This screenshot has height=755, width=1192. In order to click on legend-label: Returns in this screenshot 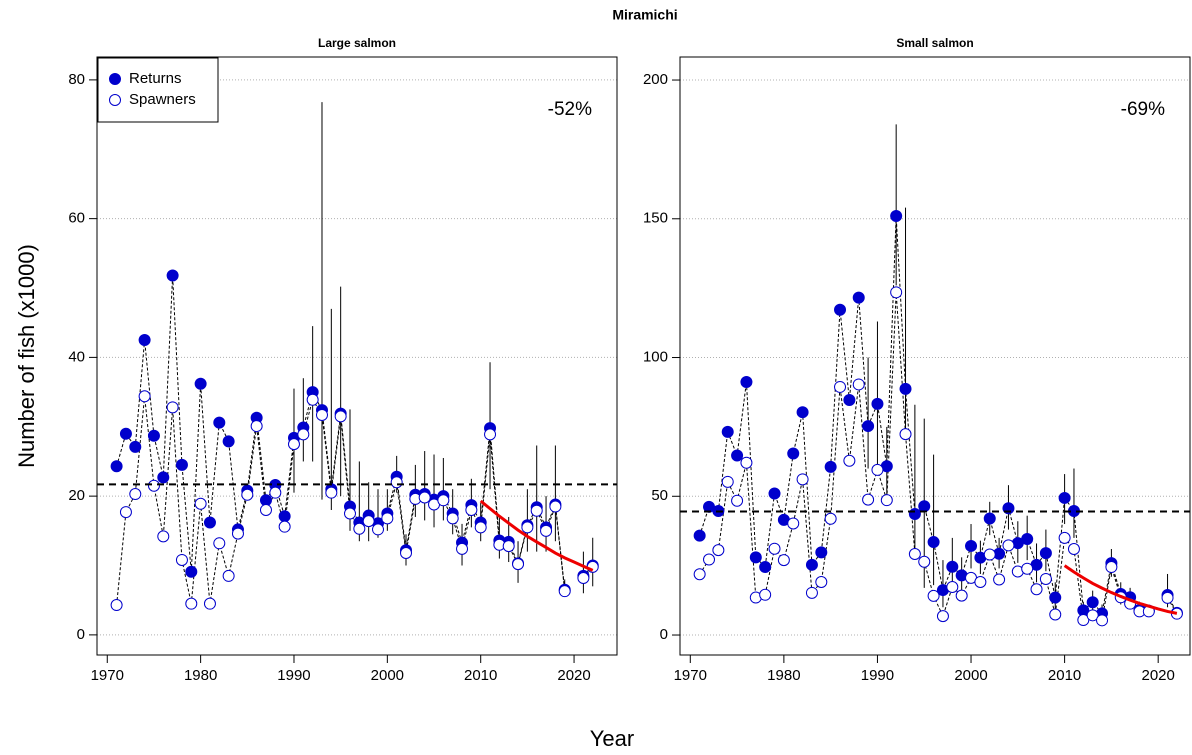, I will do `click(155, 78)`.